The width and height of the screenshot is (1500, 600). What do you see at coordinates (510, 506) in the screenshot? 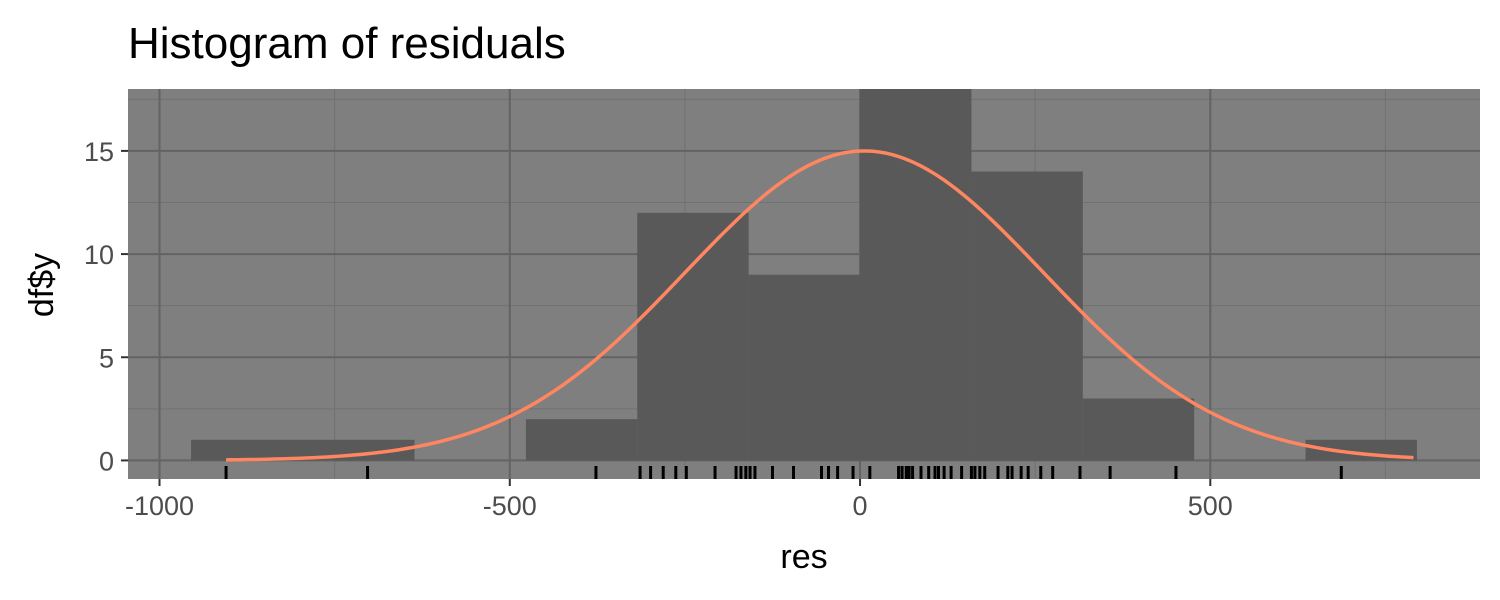
I see `x-tick-label: -500` at bounding box center [510, 506].